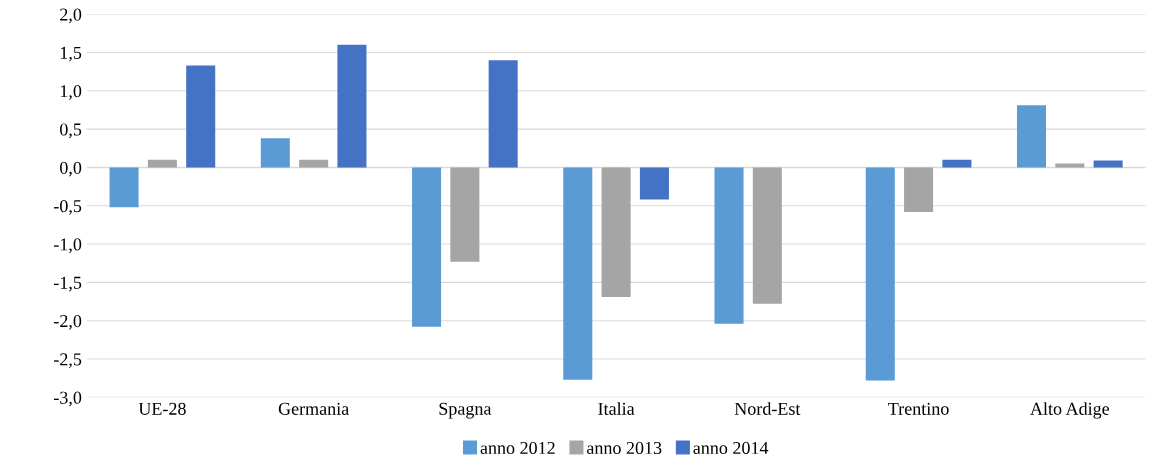  Describe the element at coordinates (624, 448) in the screenshot. I see `legend-label: anno 2013` at that location.